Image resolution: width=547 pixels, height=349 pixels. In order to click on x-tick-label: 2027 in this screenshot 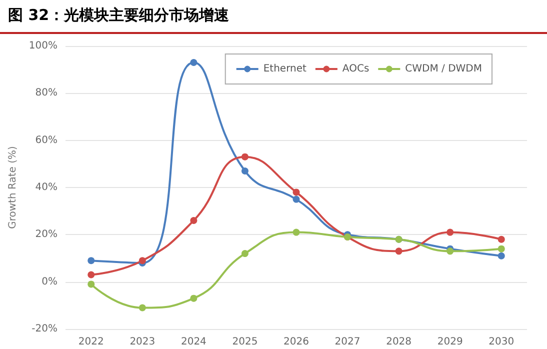, I will do `click(347, 342)`.